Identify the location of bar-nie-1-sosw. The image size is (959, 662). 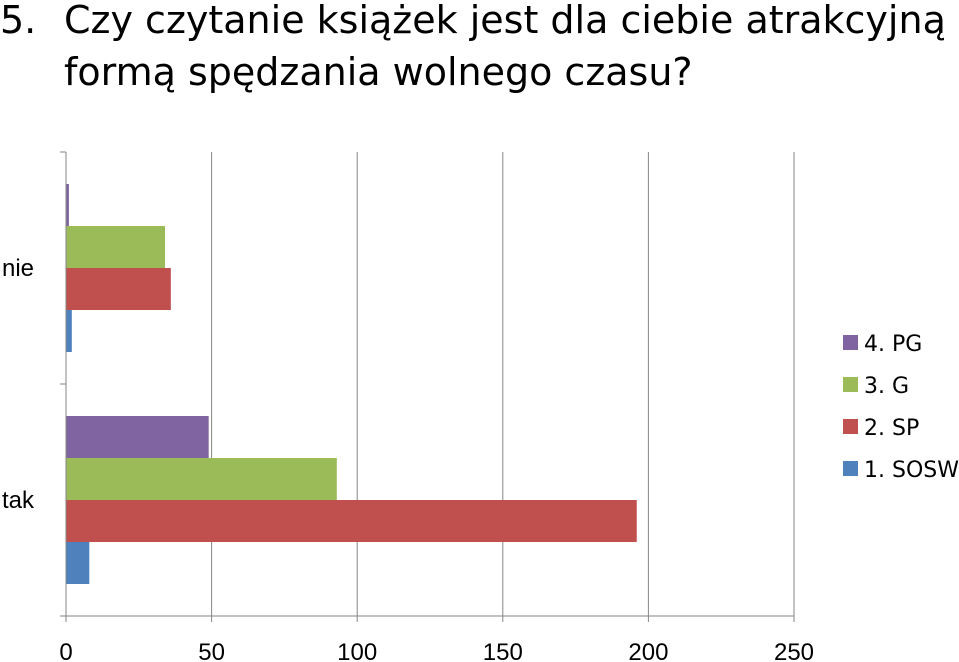
(69, 331).